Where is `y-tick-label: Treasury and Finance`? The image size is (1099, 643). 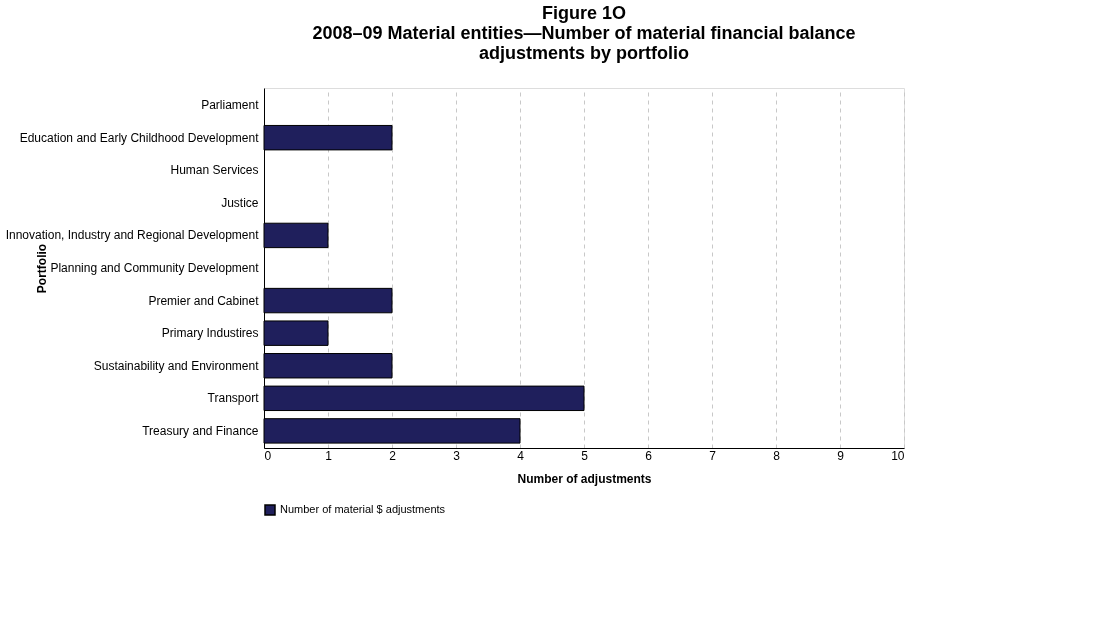
y-tick-label: Treasury and Finance is located at coordinates (200, 430).